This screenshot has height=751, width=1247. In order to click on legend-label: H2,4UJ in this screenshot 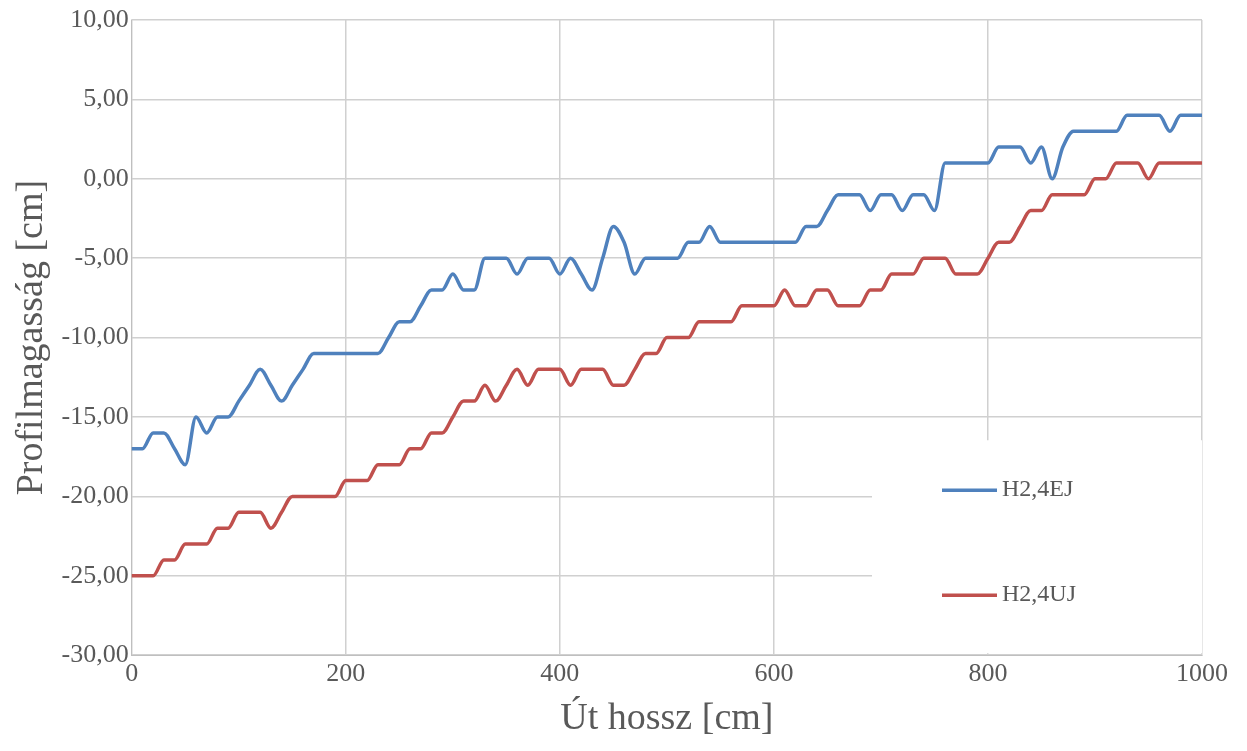, I will do `click(1039, 593)`.